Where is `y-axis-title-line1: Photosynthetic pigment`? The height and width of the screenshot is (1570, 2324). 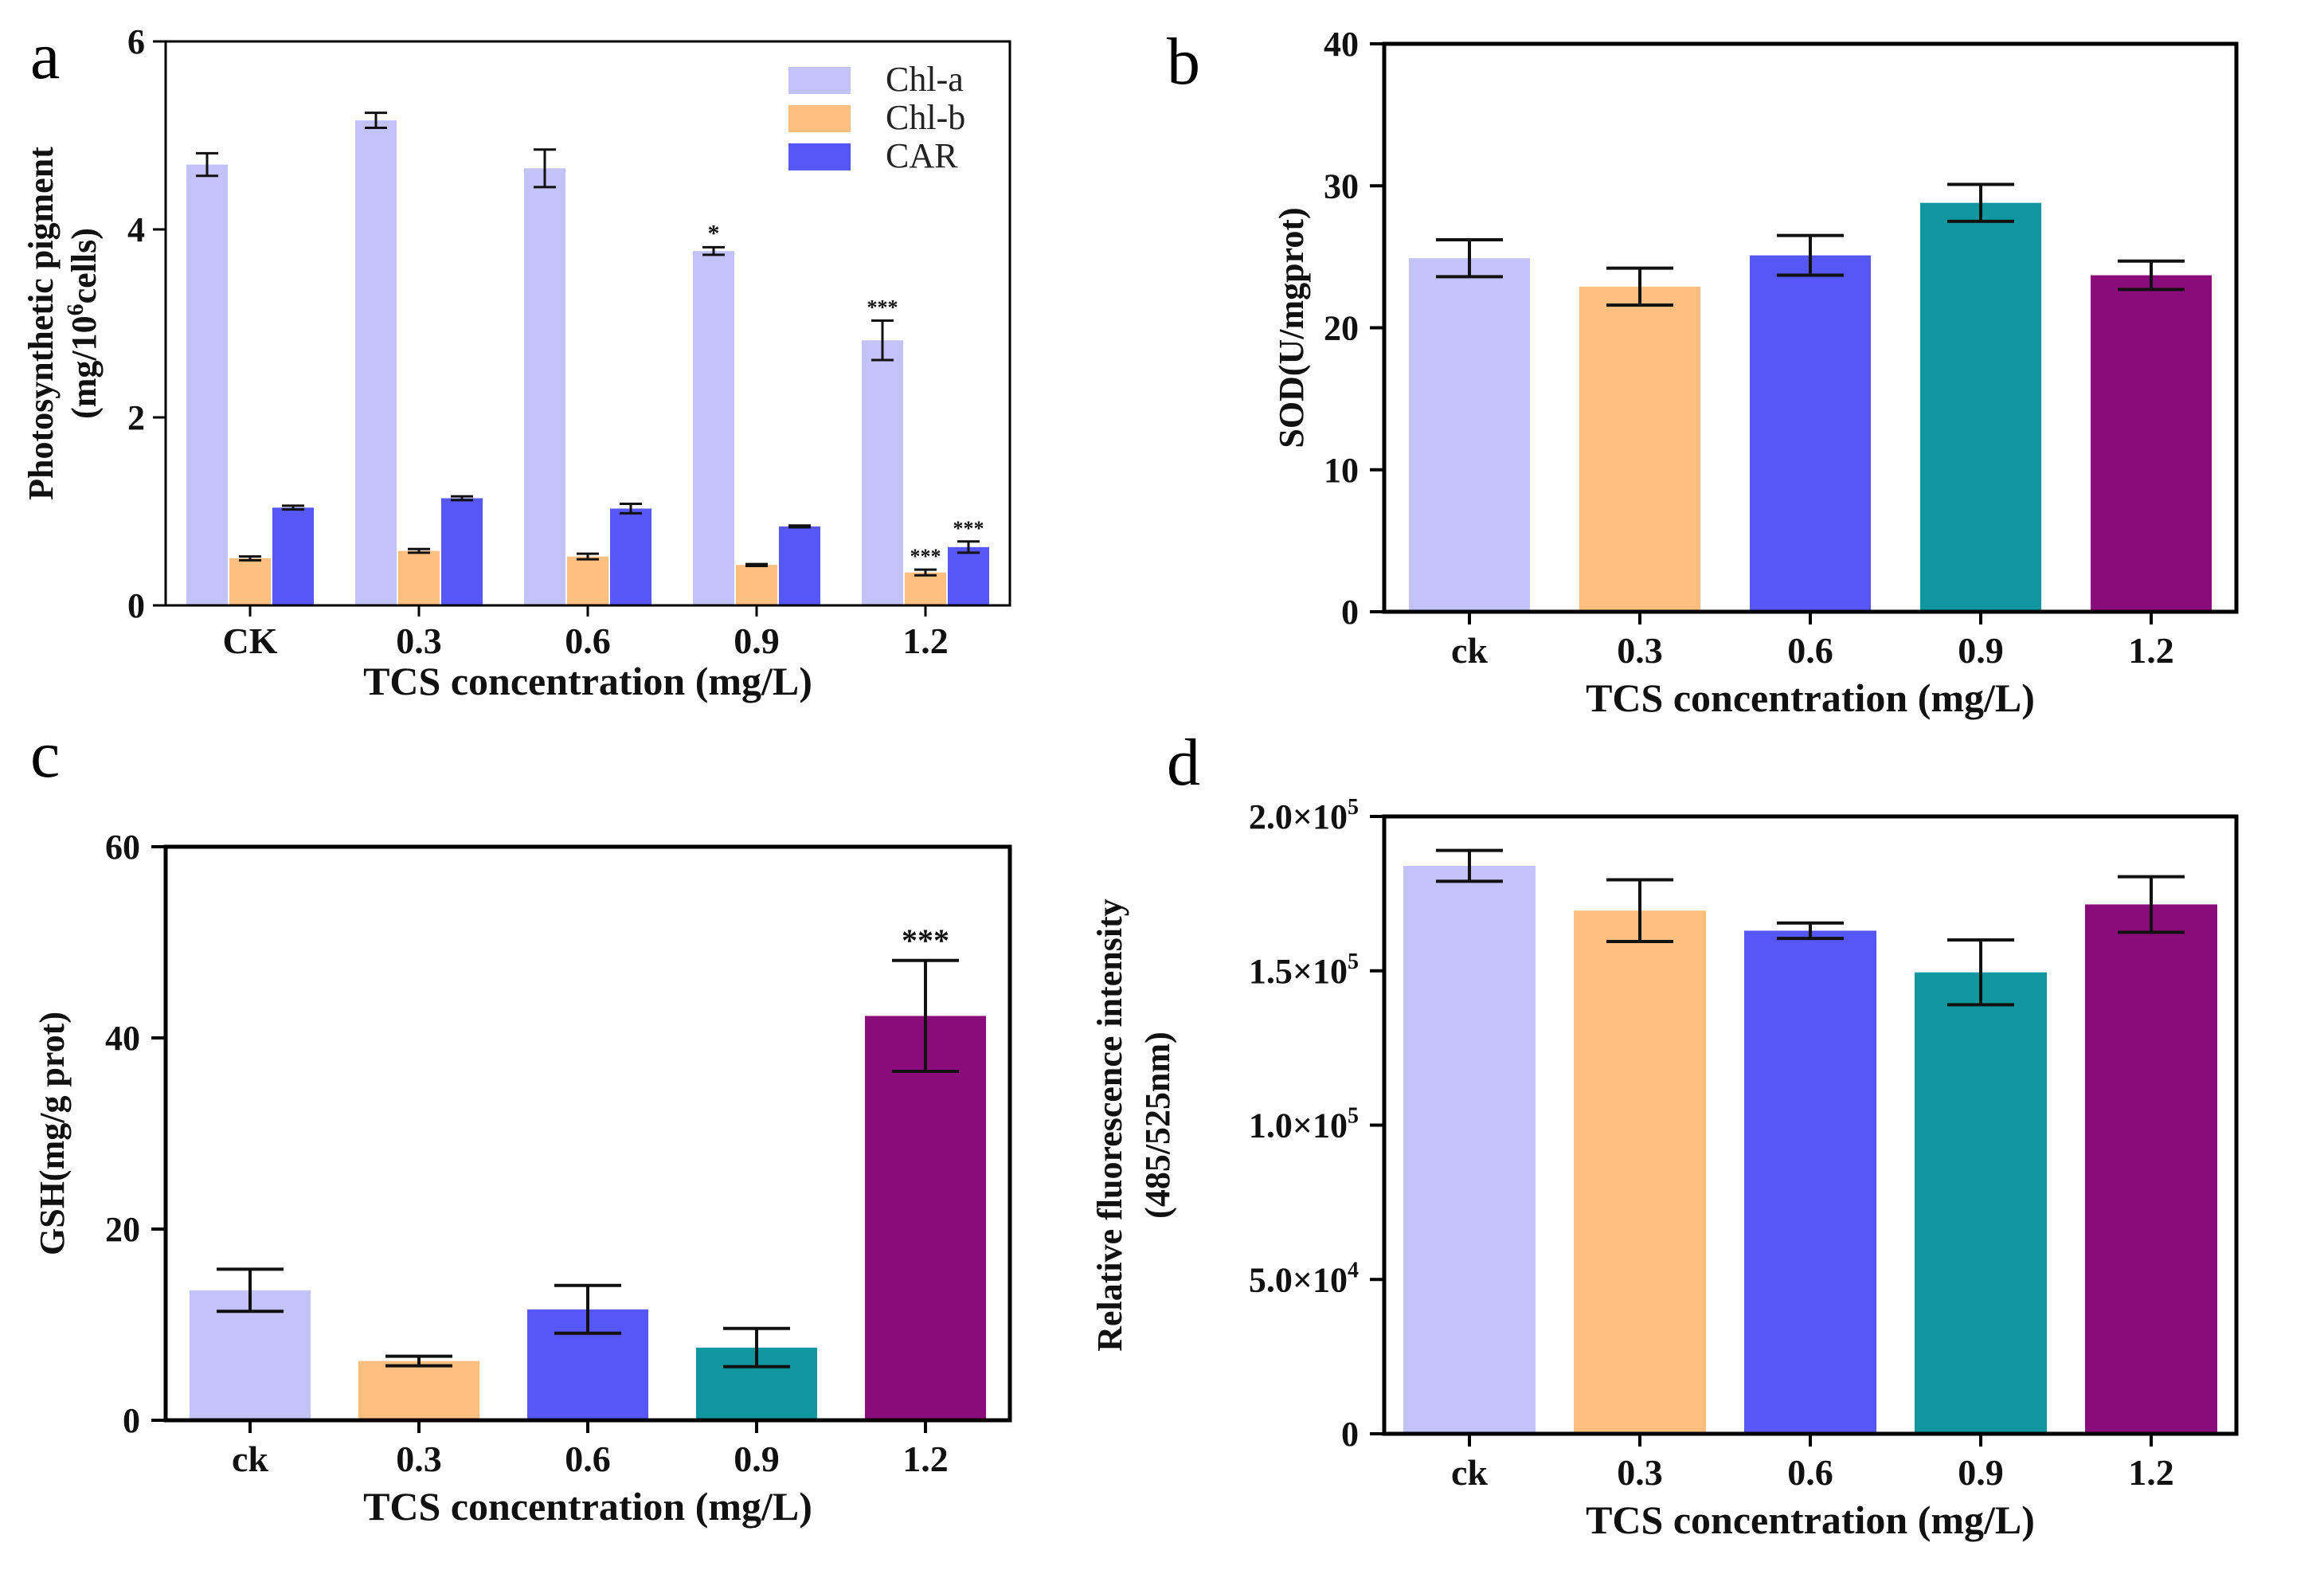
y-axis-title-line1: Photosynthetic pigment is located at coordinates (41, 323).